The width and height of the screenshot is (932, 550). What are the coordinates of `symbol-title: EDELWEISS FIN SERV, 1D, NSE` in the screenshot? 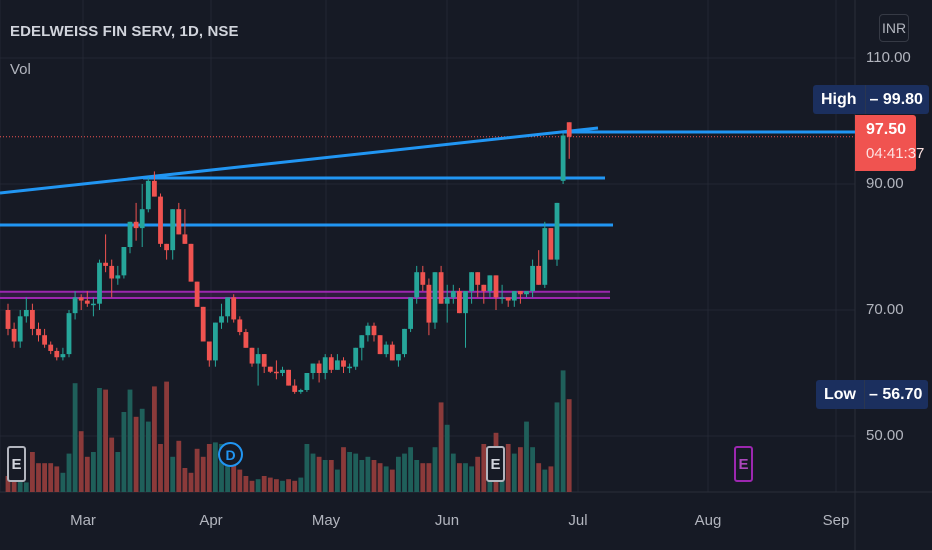 It's located at (124, 31).